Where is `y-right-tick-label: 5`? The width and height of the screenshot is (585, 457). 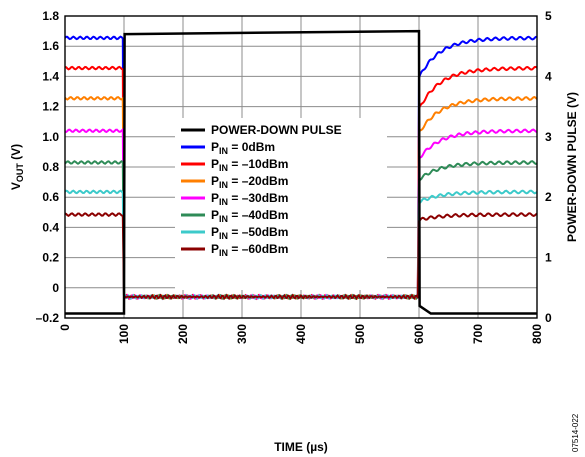
y-right-tick-label: 5 is located at coordinates (548, 16).